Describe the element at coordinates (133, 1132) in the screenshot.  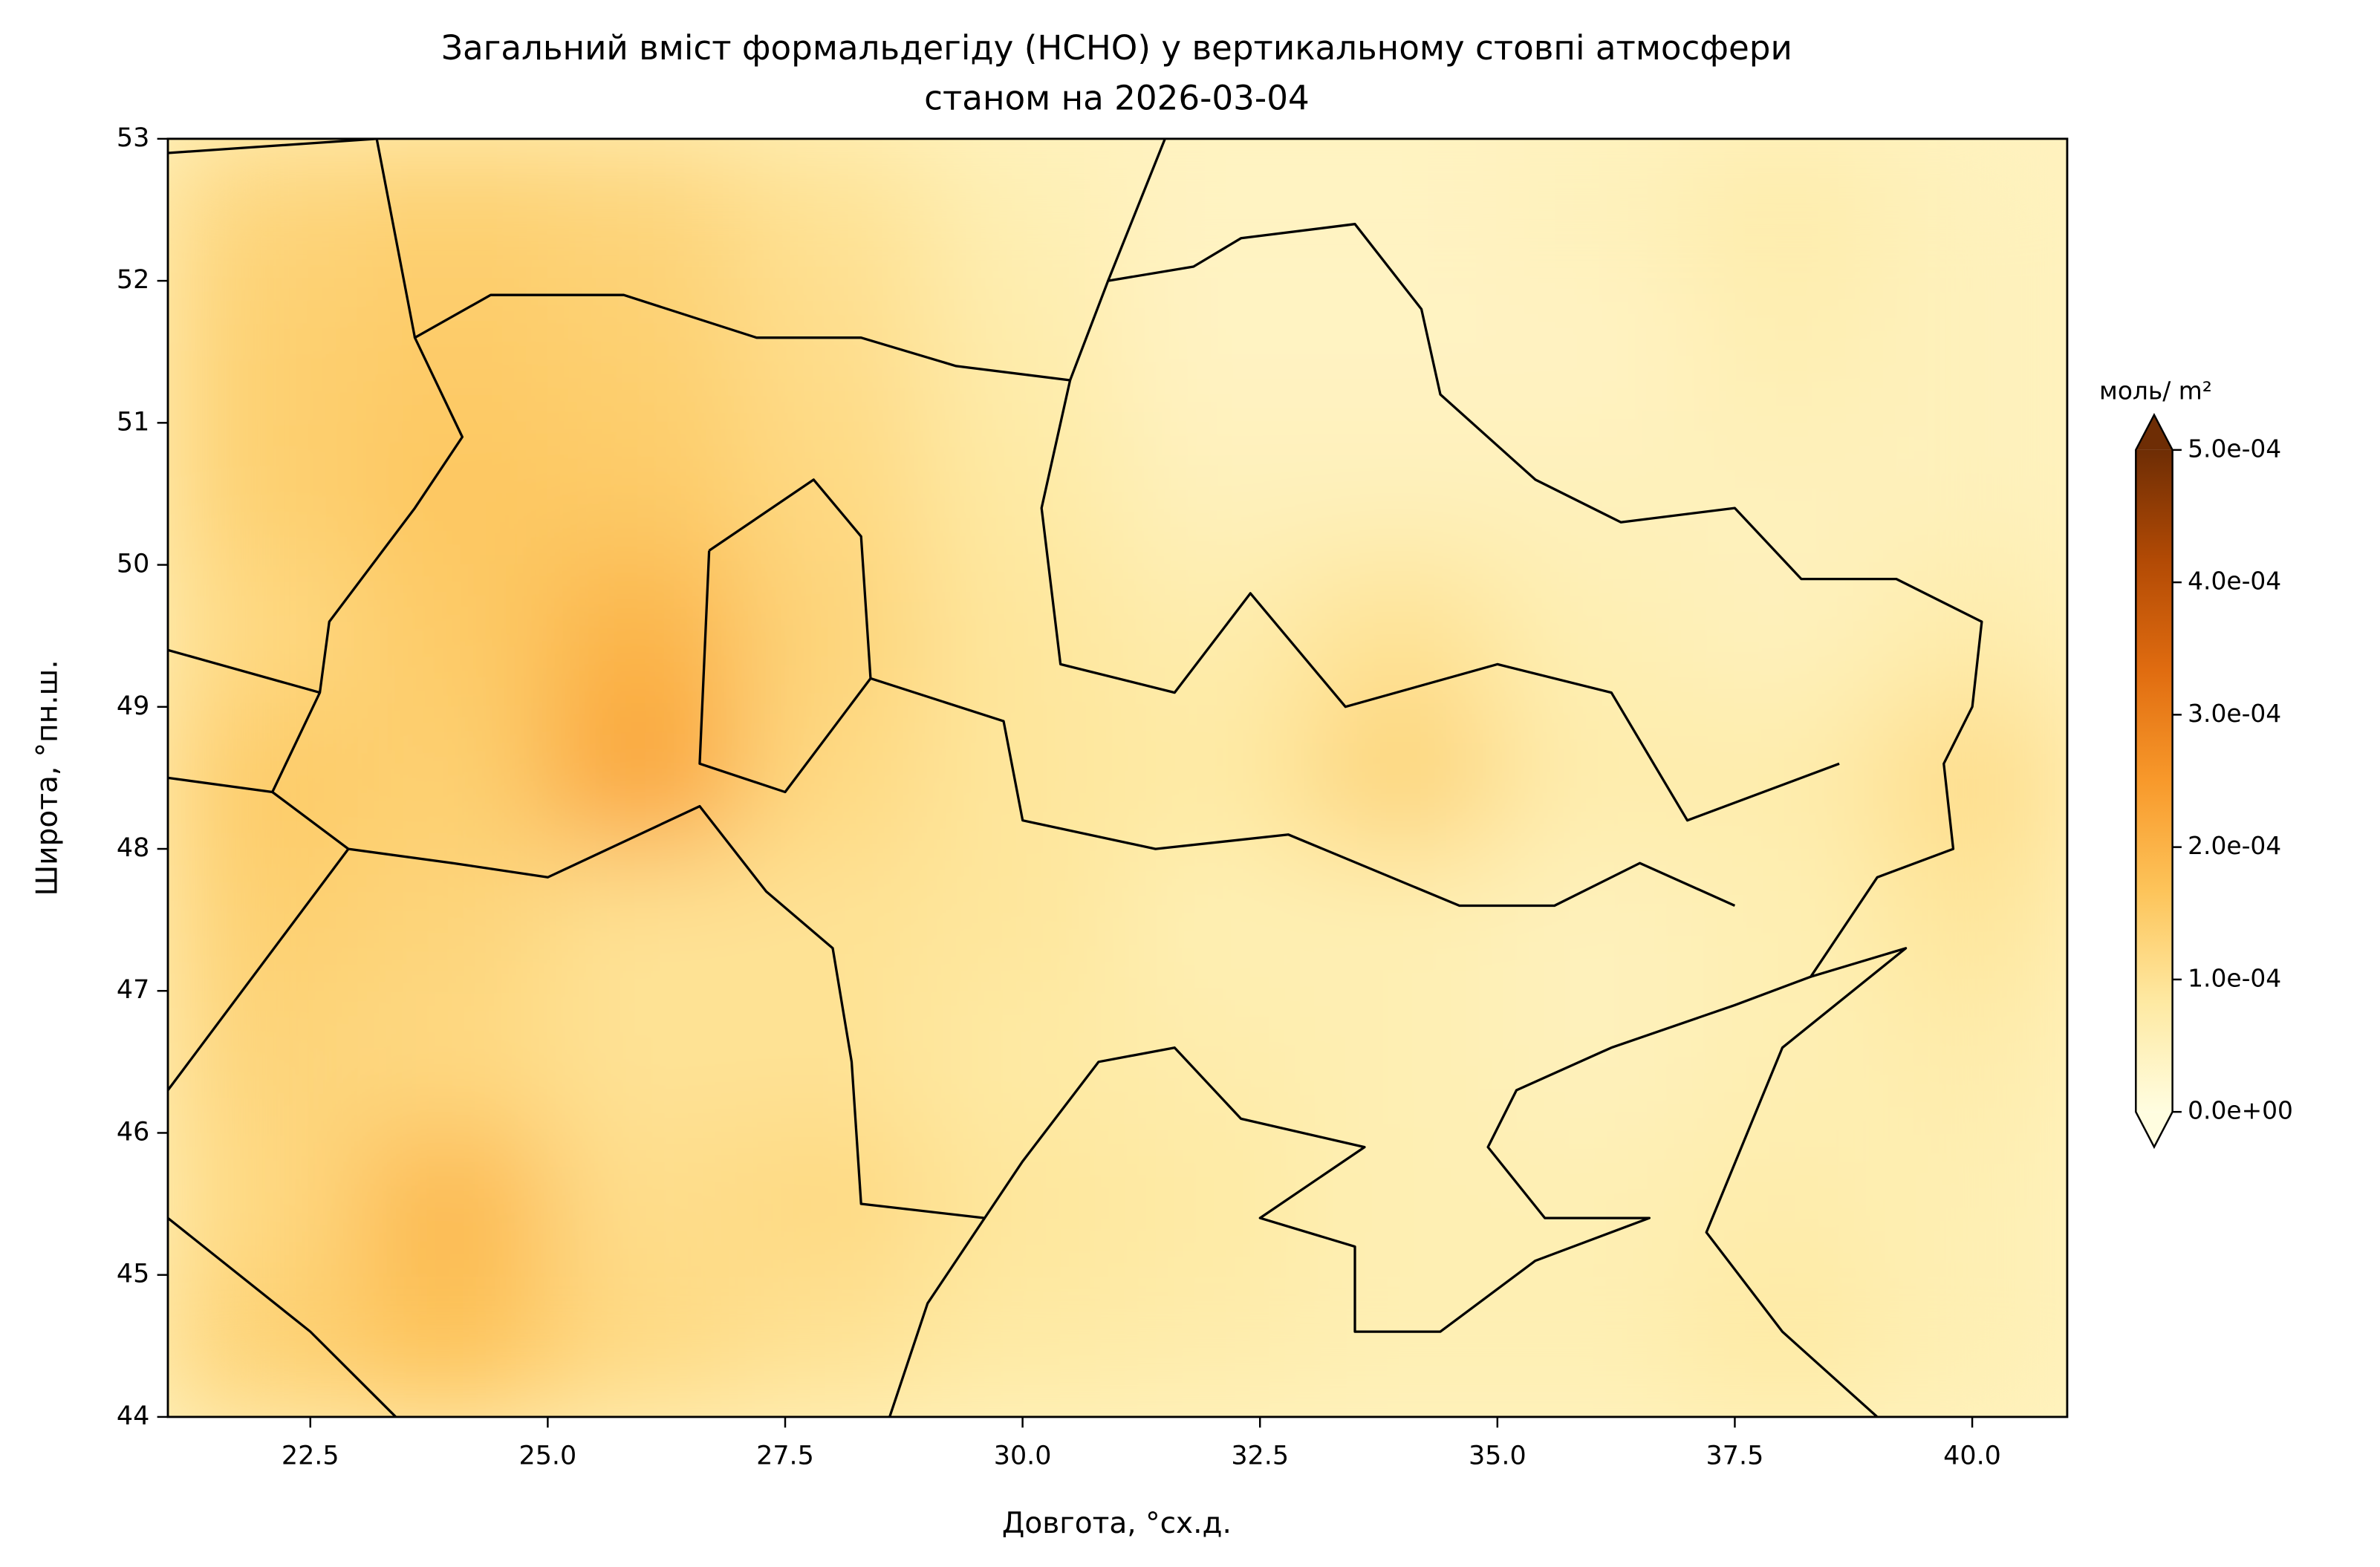
I see `y-tick-label: 46` at that location.